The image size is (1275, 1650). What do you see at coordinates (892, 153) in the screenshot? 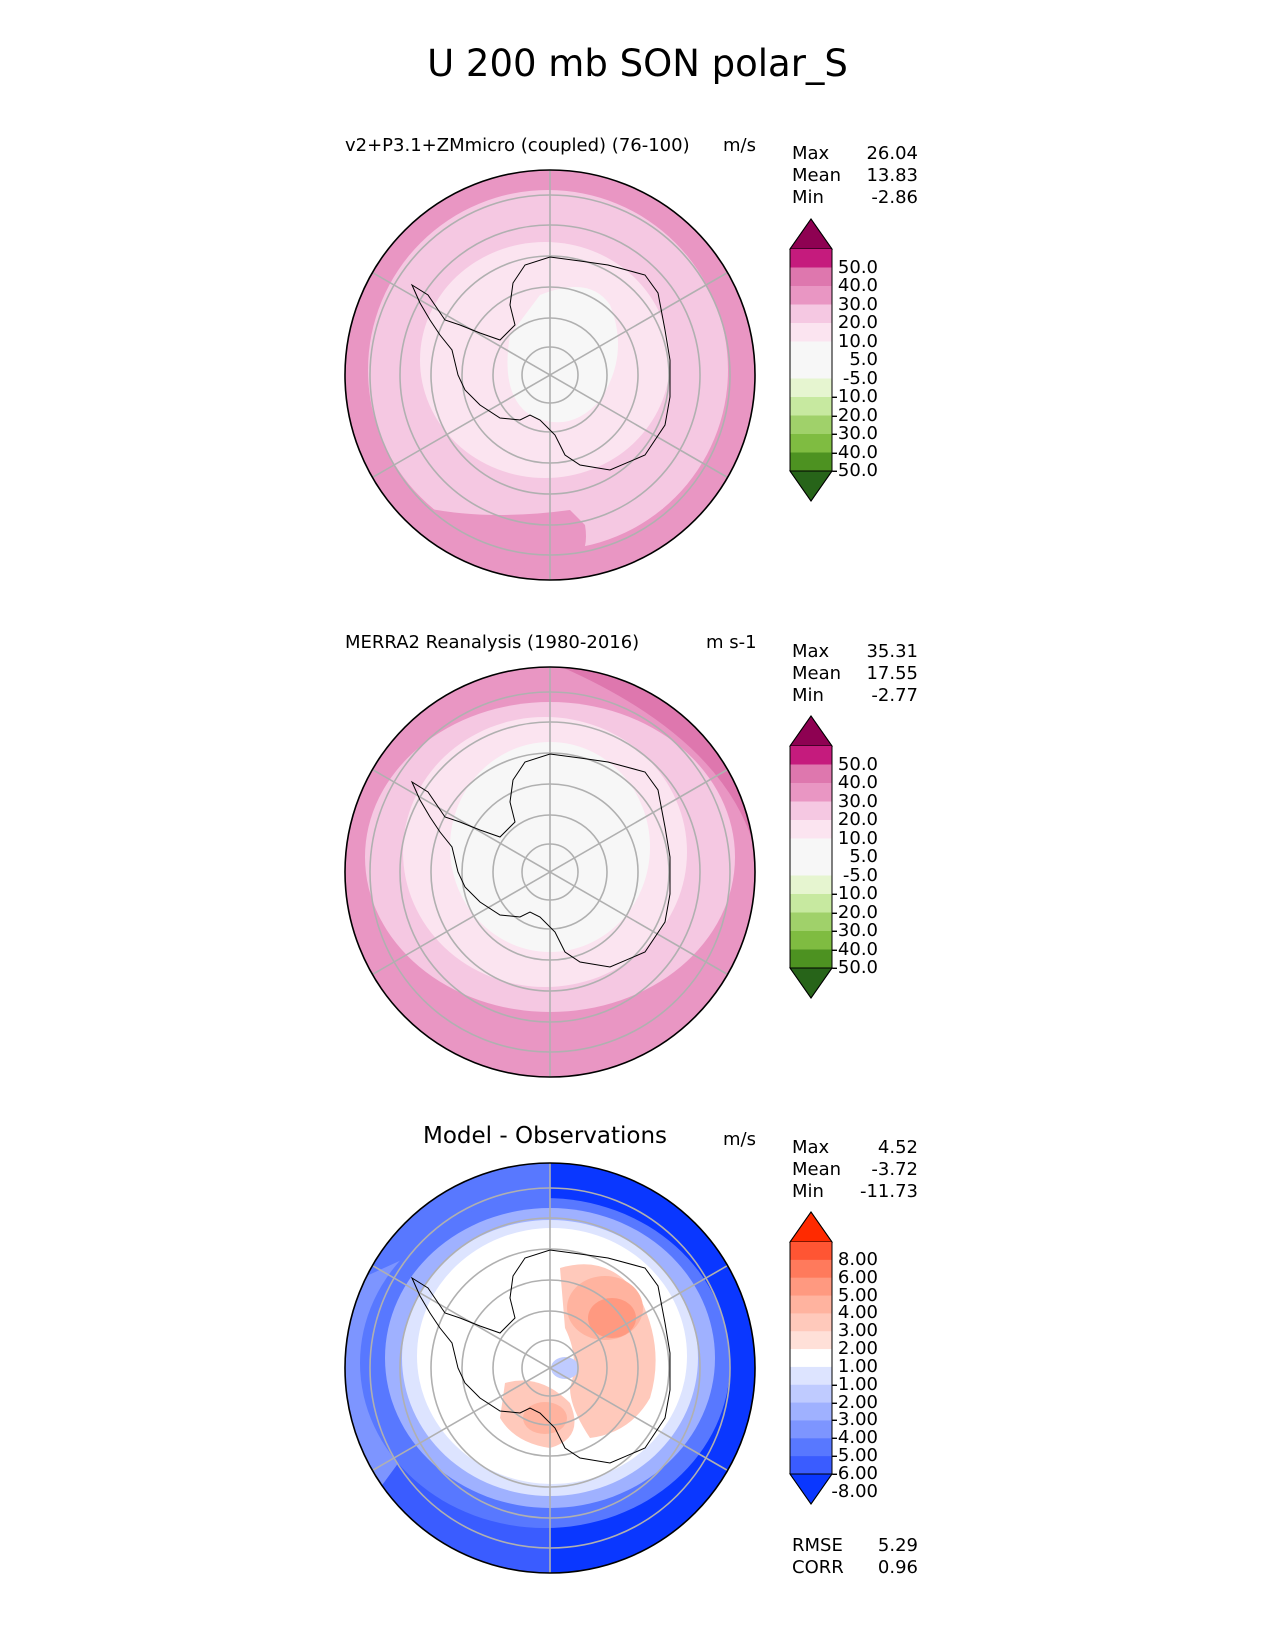
I see `panel1-max: 26.04` at bounding box center [892, 153].